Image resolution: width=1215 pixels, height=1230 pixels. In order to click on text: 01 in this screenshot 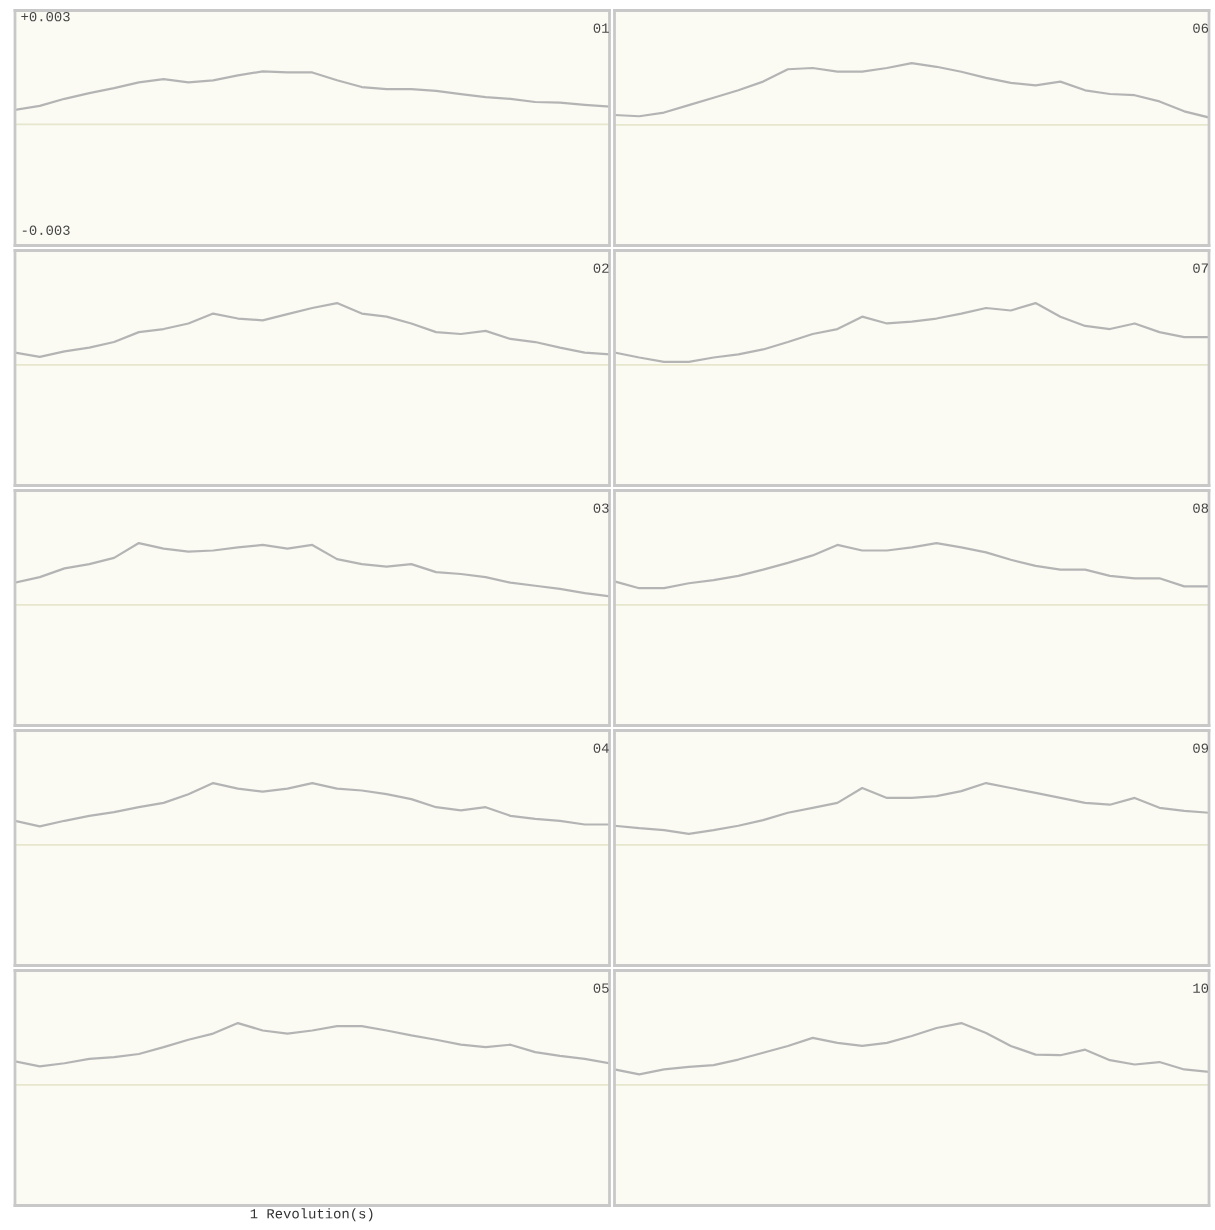, I will do `click(601, 28)`.